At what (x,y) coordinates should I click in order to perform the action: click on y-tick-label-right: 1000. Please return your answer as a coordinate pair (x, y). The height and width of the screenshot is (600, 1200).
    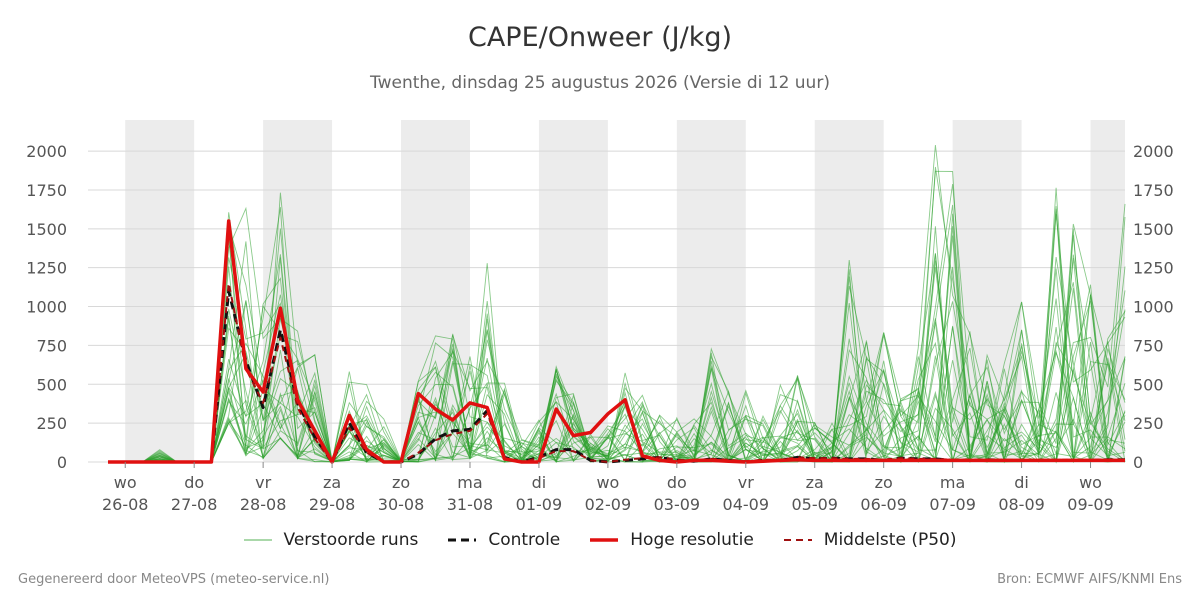
    Looking at the image, I should click on (1153, 307).